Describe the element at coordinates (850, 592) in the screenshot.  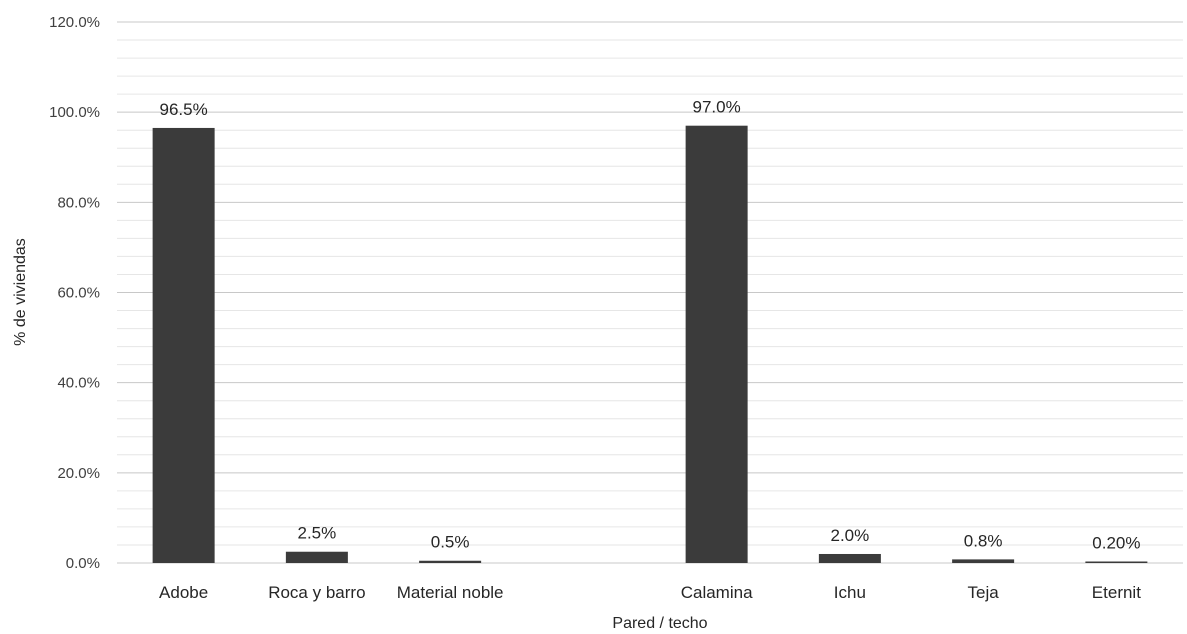
I see `x-category-label: Ichu` at that location.